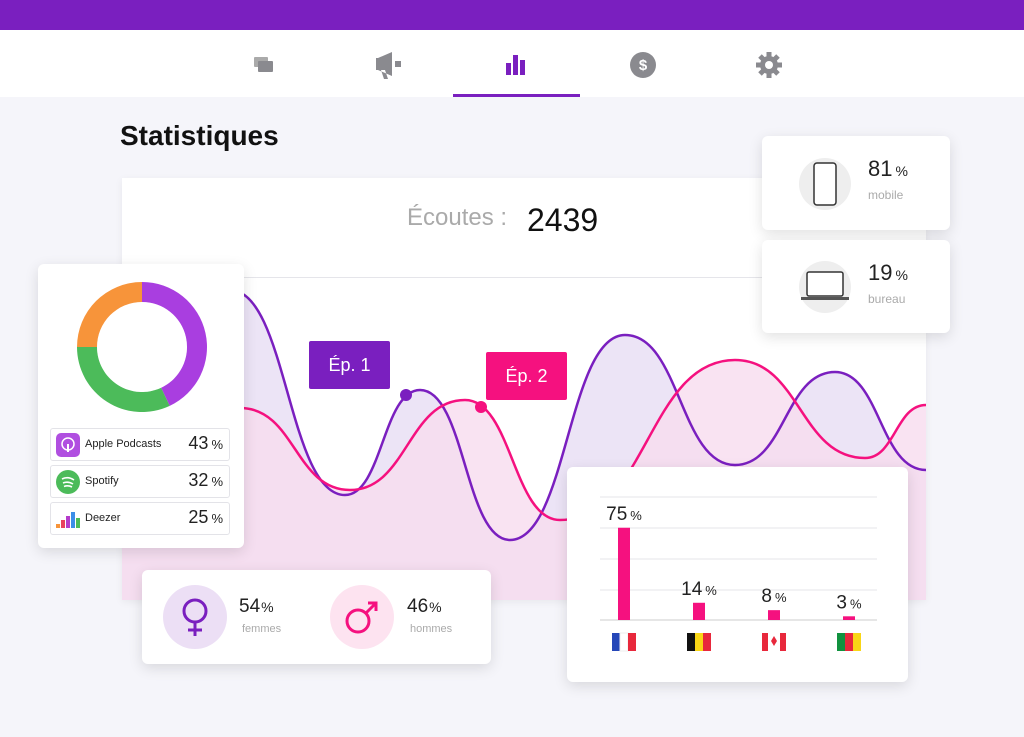  Describe the element at coordinates (388, 65) in the screenshot. I see `nav-campaigns` at that location.